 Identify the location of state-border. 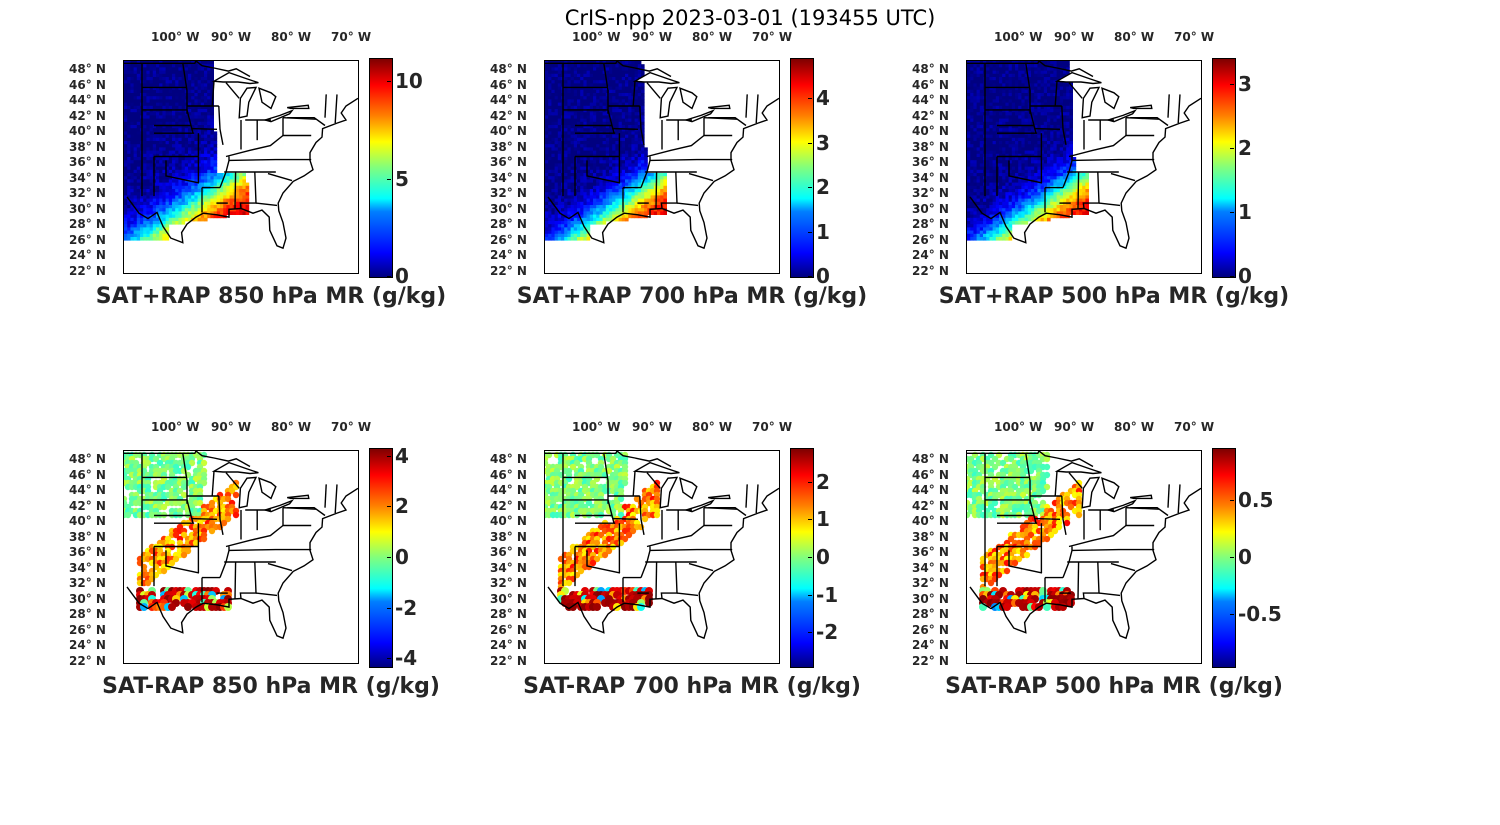
(675, 146).